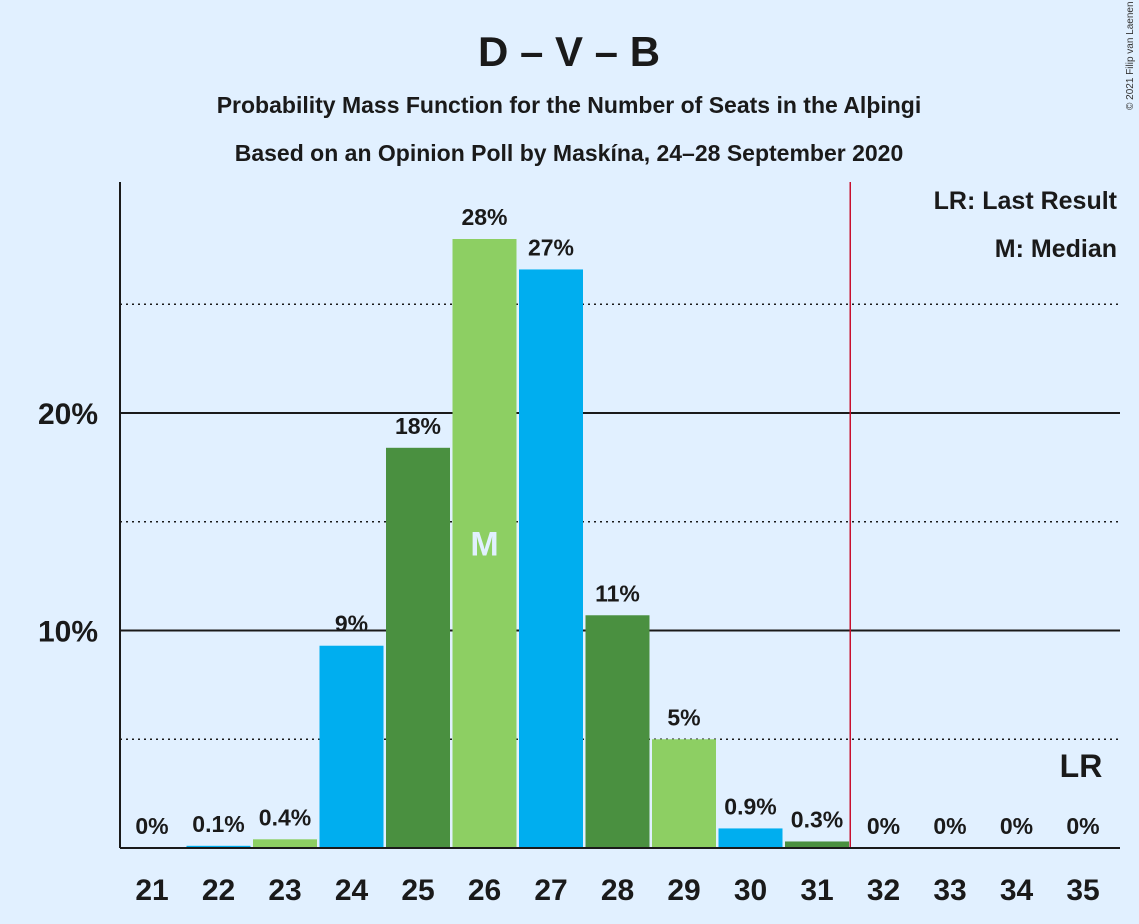 The width and height of the screenshot is (1139, 924). Describe the element at coordinates (218, 824) in the screenshot. I see `data-label: 0.1%` at that location.